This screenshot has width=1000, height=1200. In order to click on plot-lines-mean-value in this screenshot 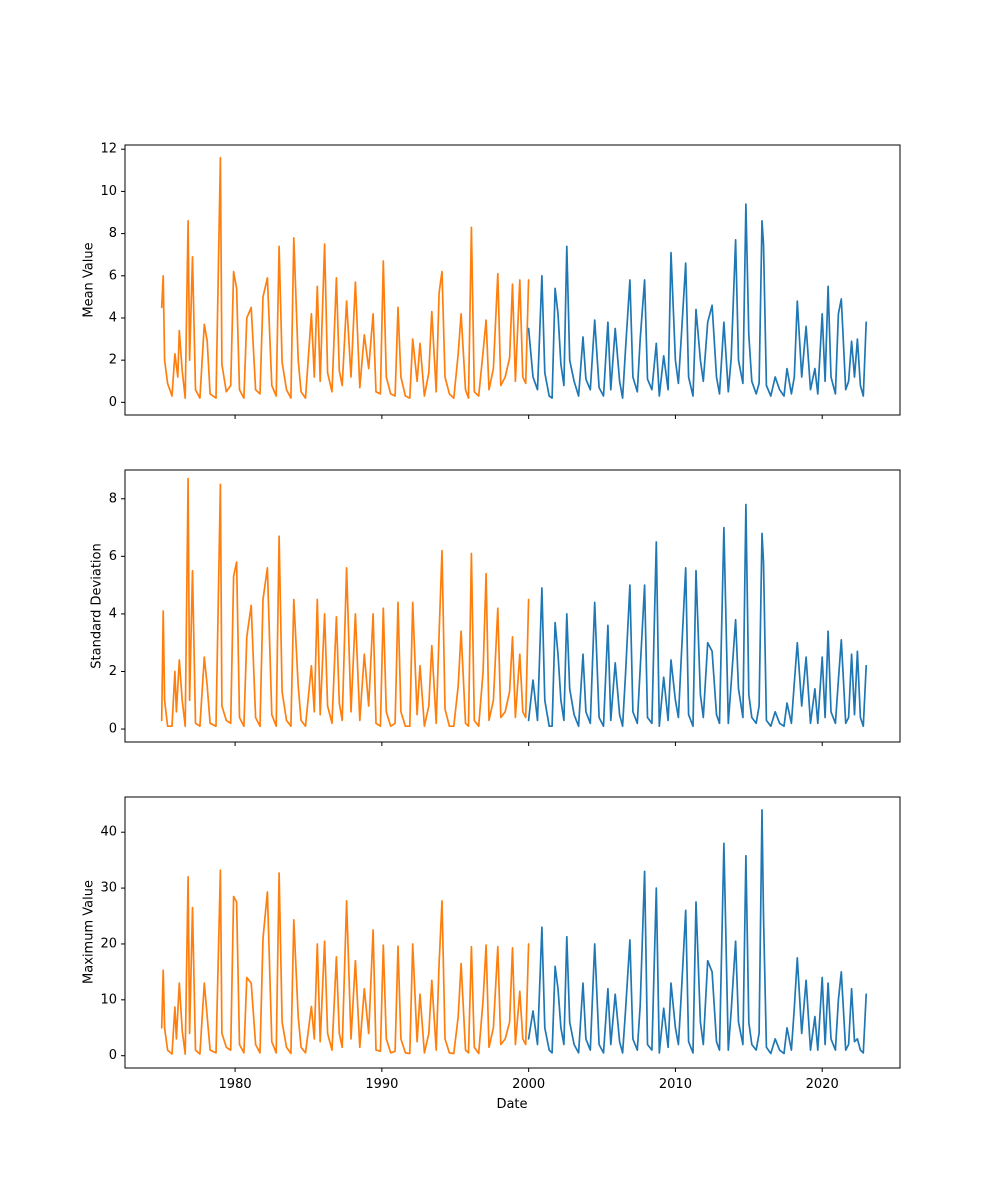, I will do `click(514, 277)`.